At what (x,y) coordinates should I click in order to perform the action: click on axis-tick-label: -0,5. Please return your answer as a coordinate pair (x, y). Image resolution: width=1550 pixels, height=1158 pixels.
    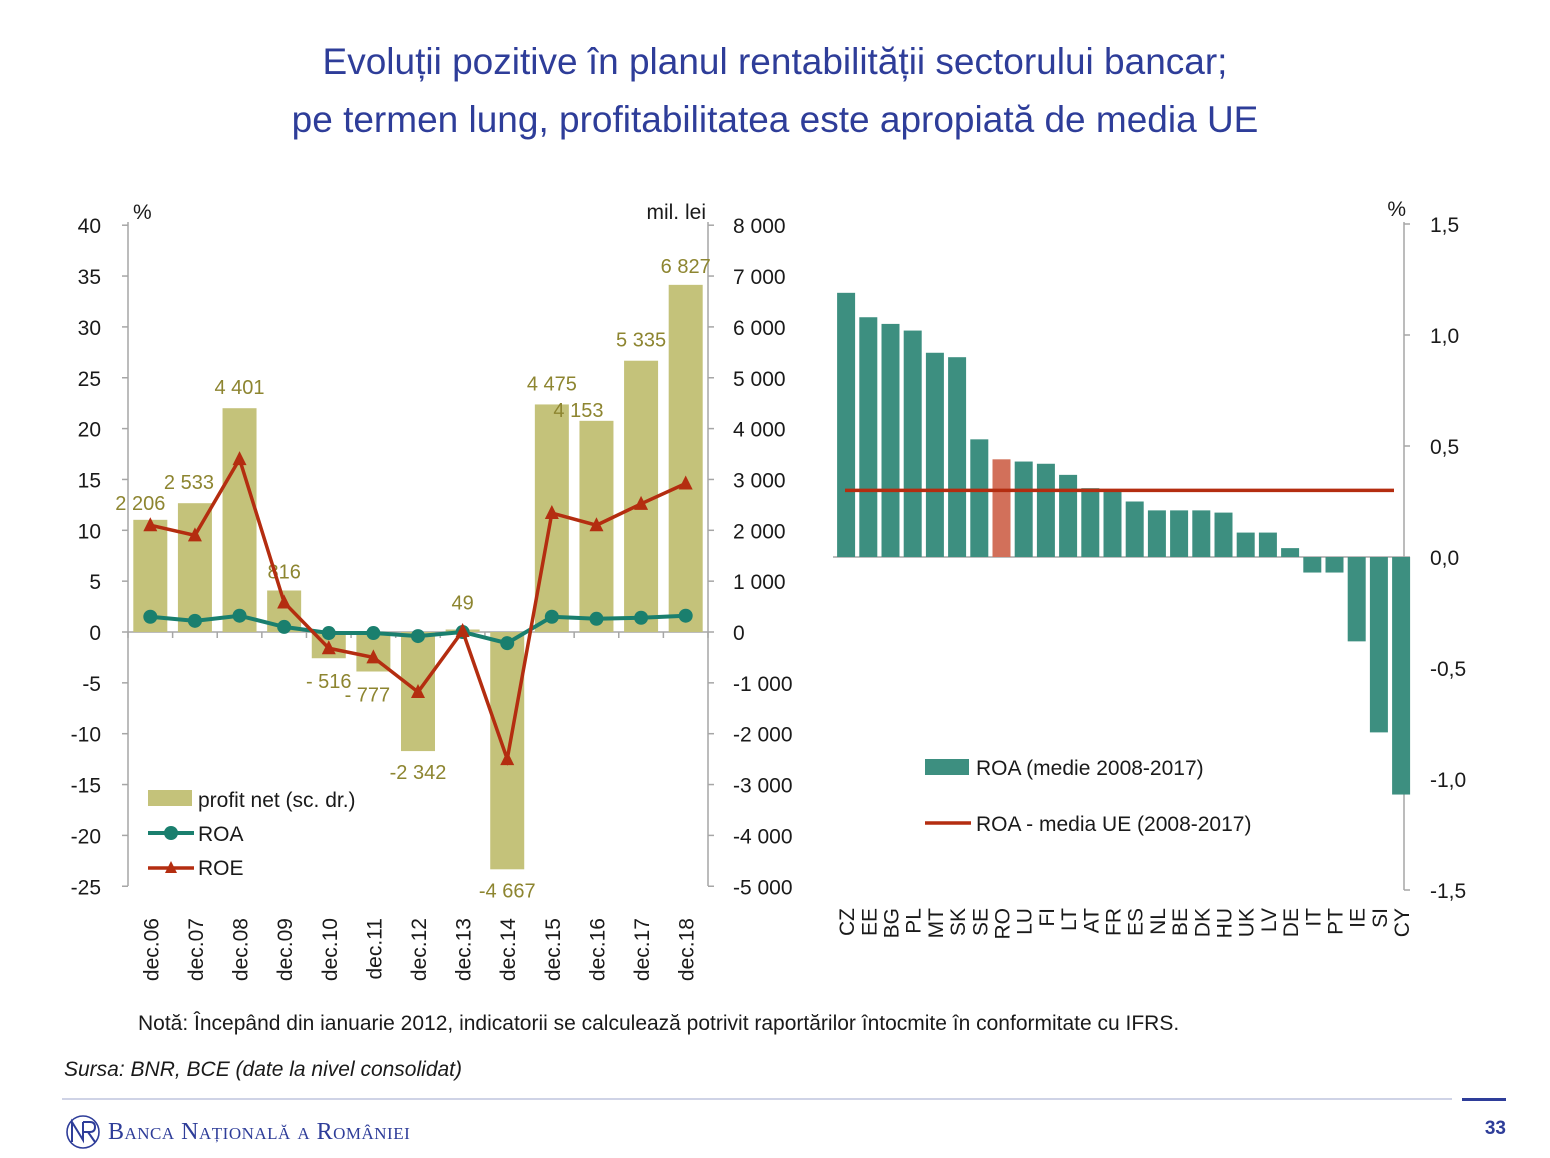
    Looking at the image, I should click on (1448, 669).